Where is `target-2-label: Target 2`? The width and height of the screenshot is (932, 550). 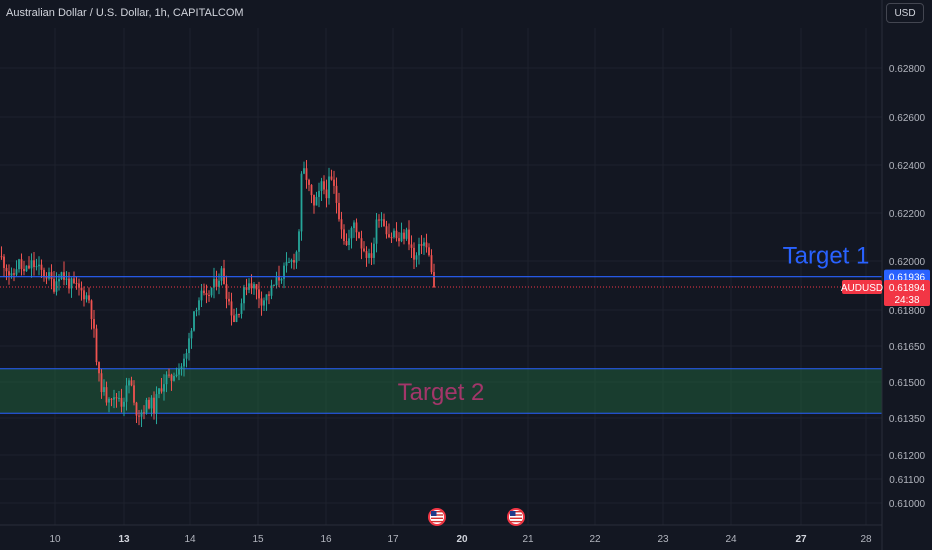 target-2-label: Target 2 is located at coordinates (441, 392).